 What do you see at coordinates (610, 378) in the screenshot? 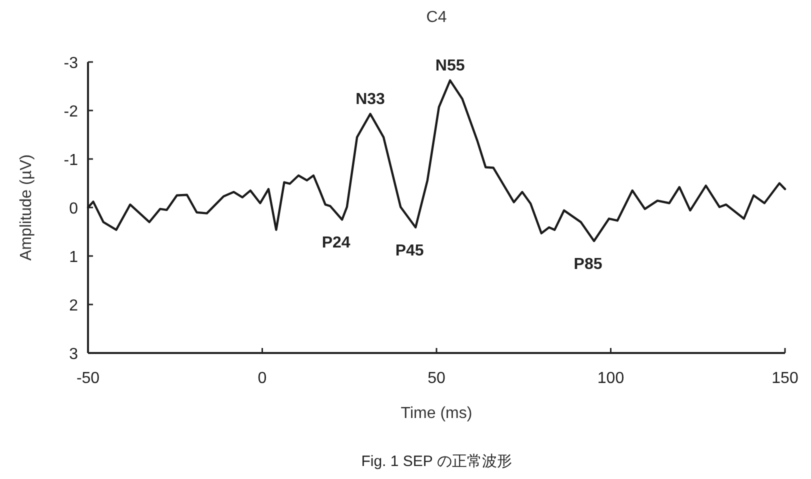
I see `x-tick-label: 100` at bounding box center [610, 378].